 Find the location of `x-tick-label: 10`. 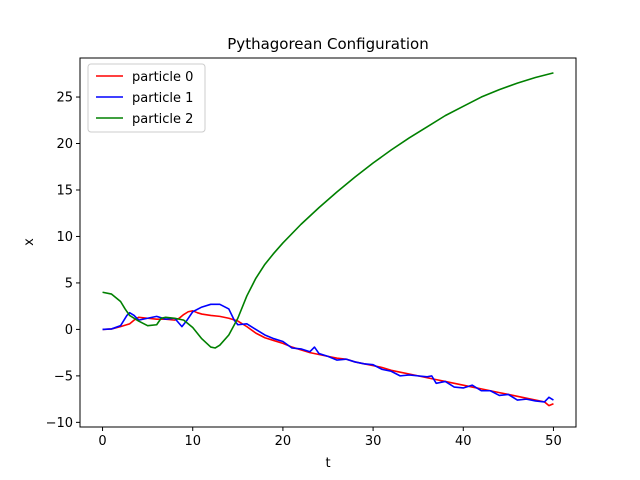

x-tick-label: 10 is located at coordinates (192, 441).